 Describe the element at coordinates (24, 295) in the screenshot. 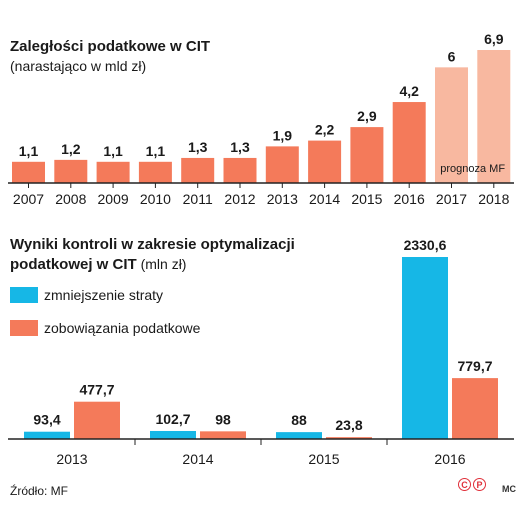

I see `legend-swatch-reduction` at that location.